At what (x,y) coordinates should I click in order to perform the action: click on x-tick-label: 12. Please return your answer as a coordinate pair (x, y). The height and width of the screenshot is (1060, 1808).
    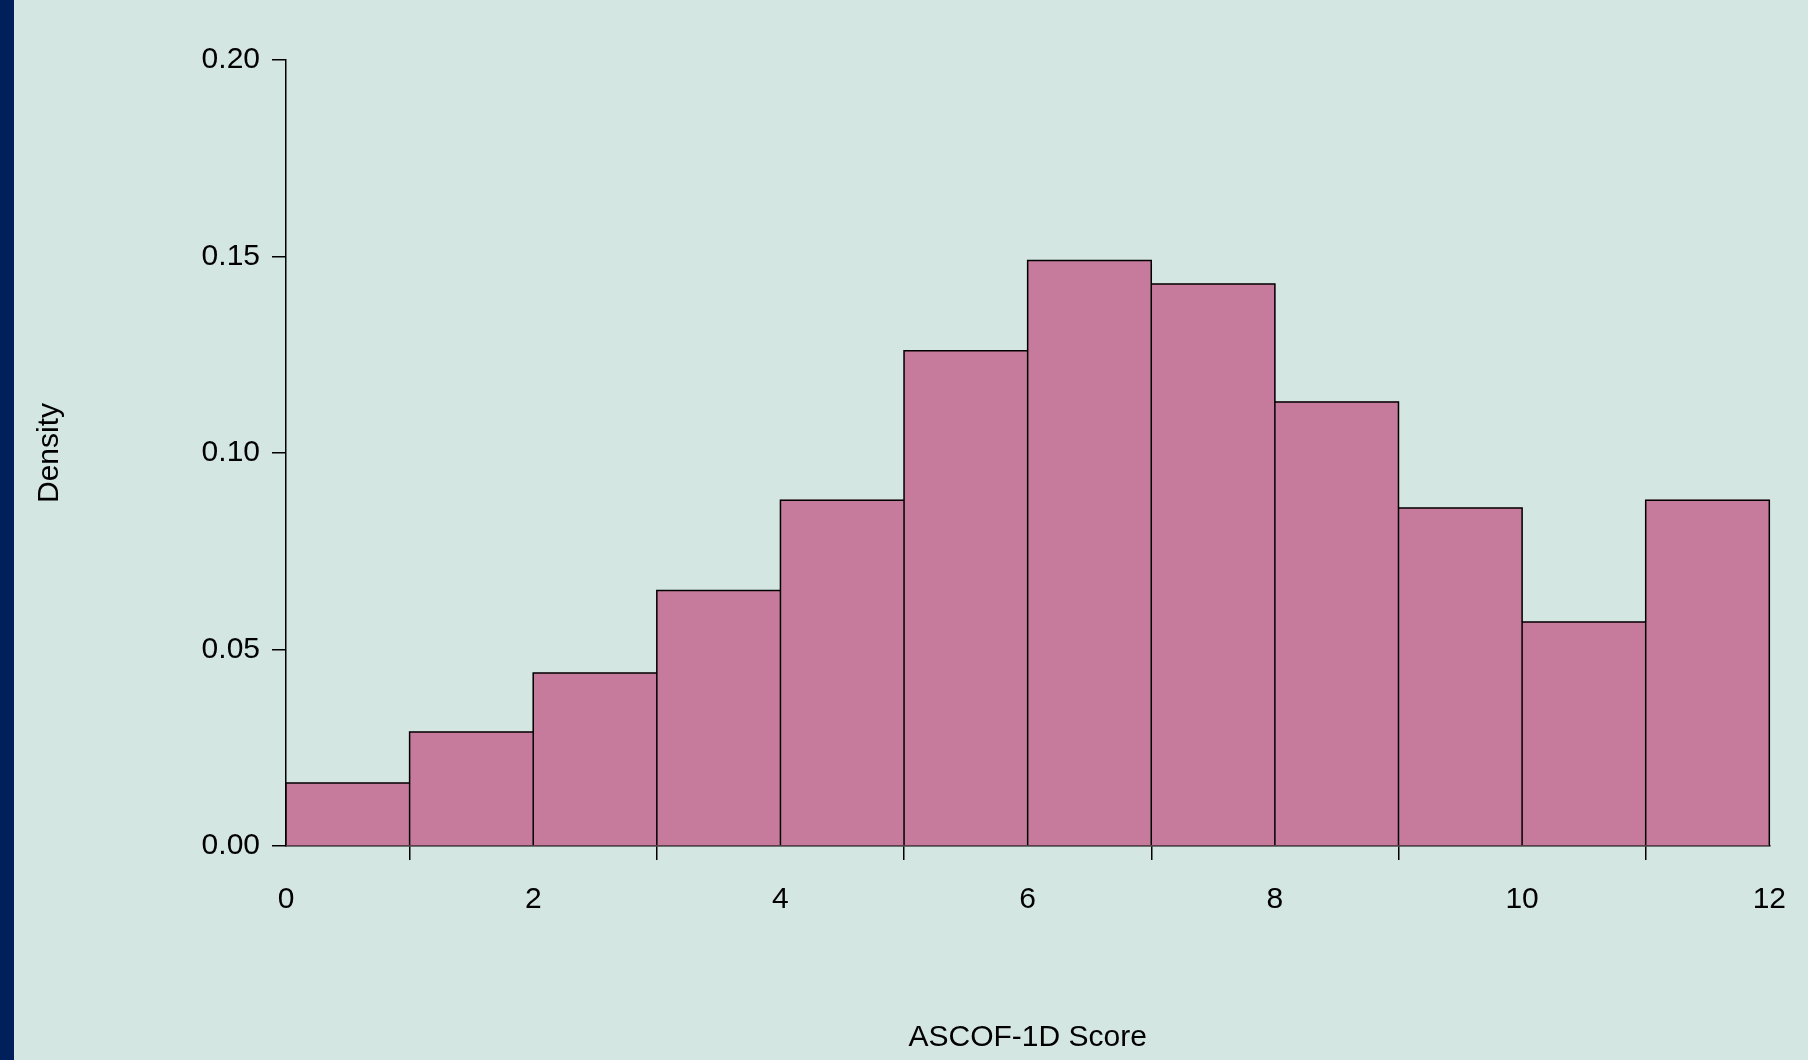
    Looking at the image, I should click on (1769, 898).